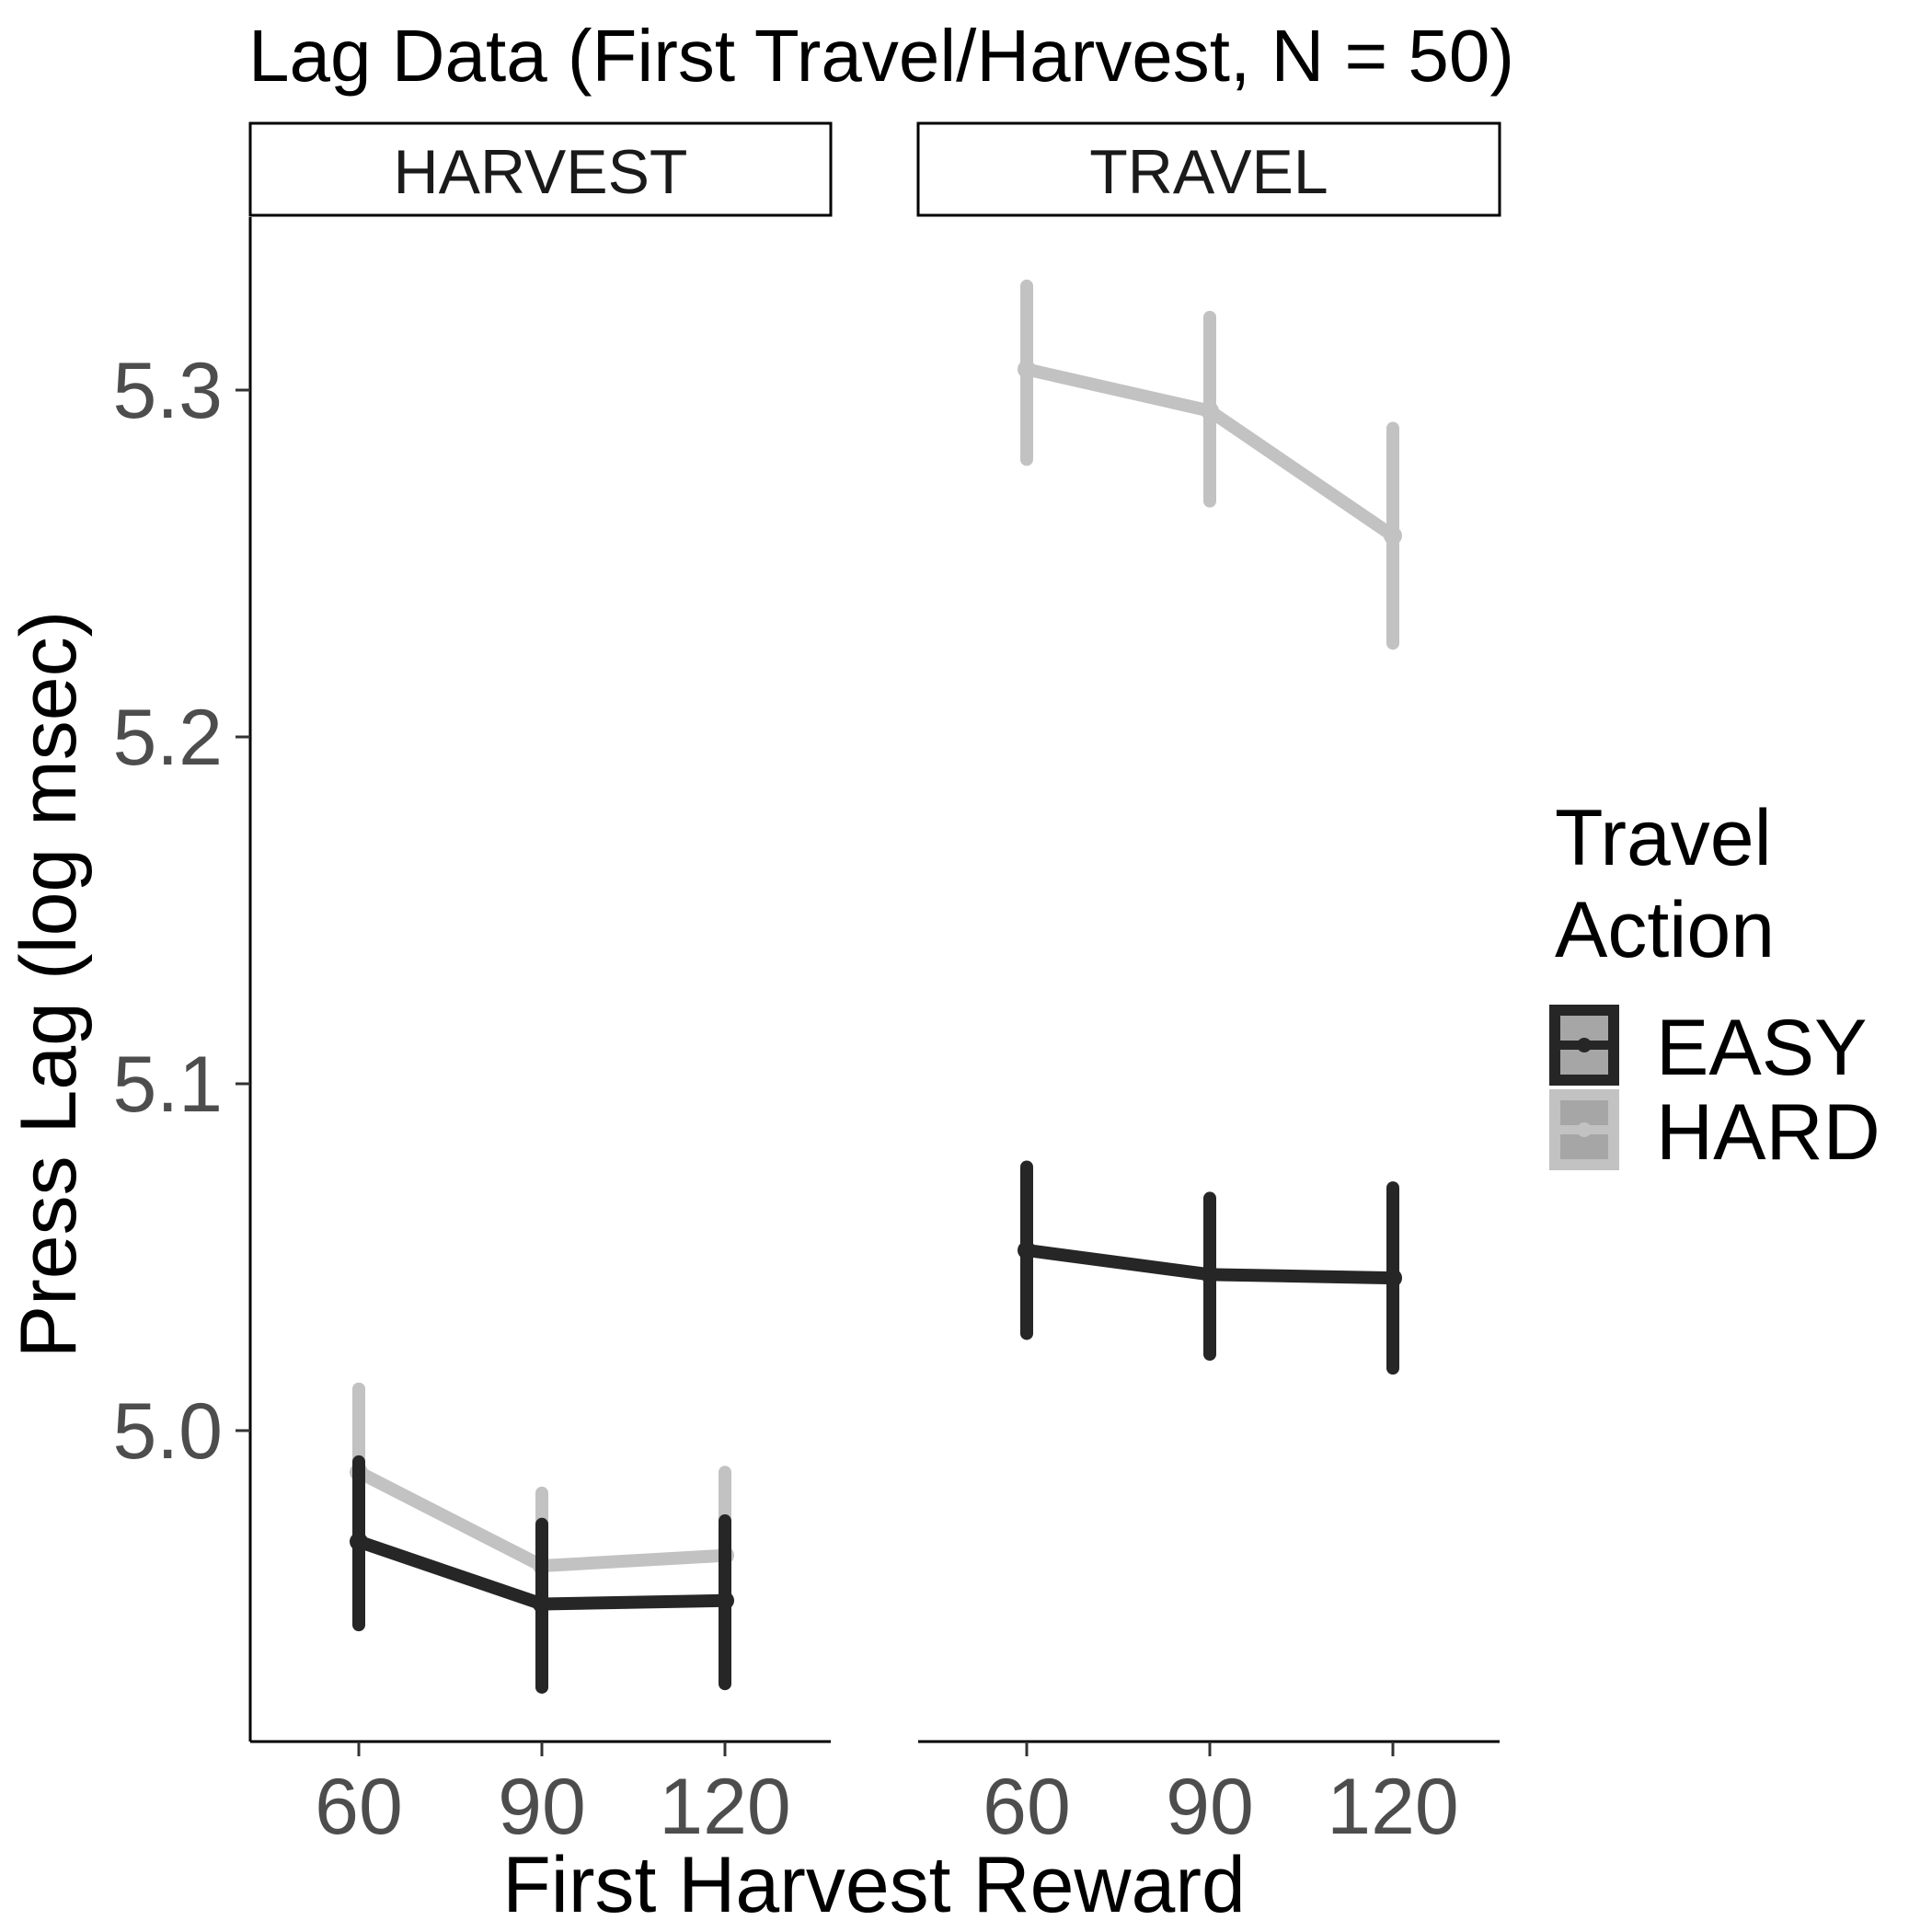 The width and height of the screenshot is (1932, 1932). What do you see at coordinates (1208, 172) in the screenshot?
I see `facet-strip-label: TRAVEL` at bounding box center [1208, 172].